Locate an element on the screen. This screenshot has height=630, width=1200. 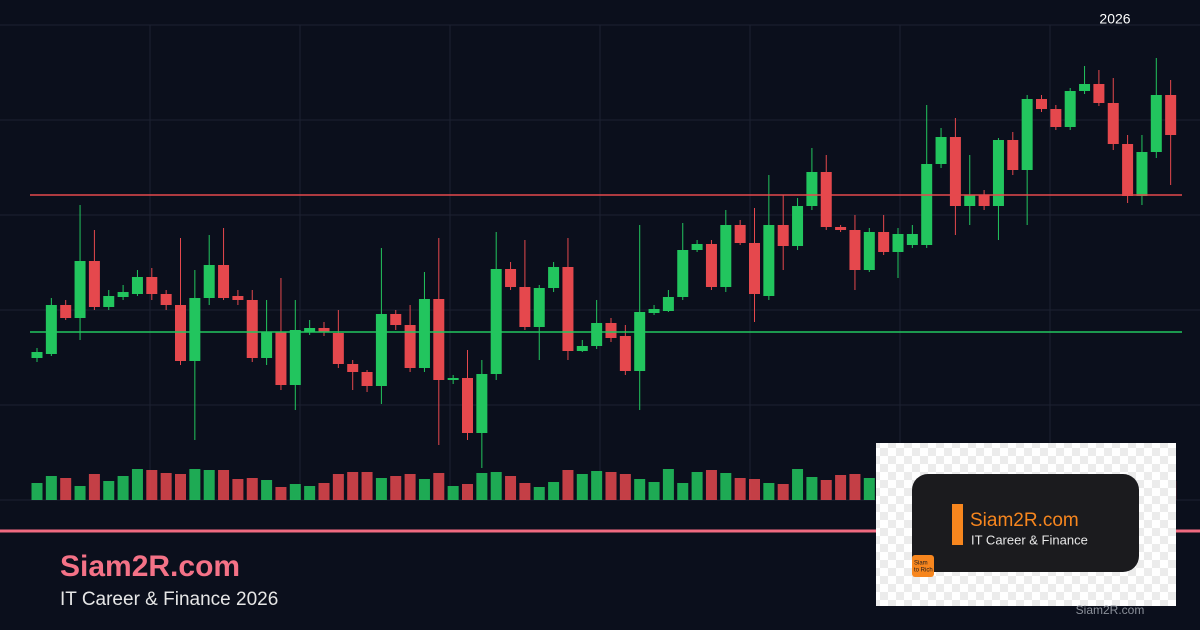
year-label: 2026 is located at coordinates (1114, 19).